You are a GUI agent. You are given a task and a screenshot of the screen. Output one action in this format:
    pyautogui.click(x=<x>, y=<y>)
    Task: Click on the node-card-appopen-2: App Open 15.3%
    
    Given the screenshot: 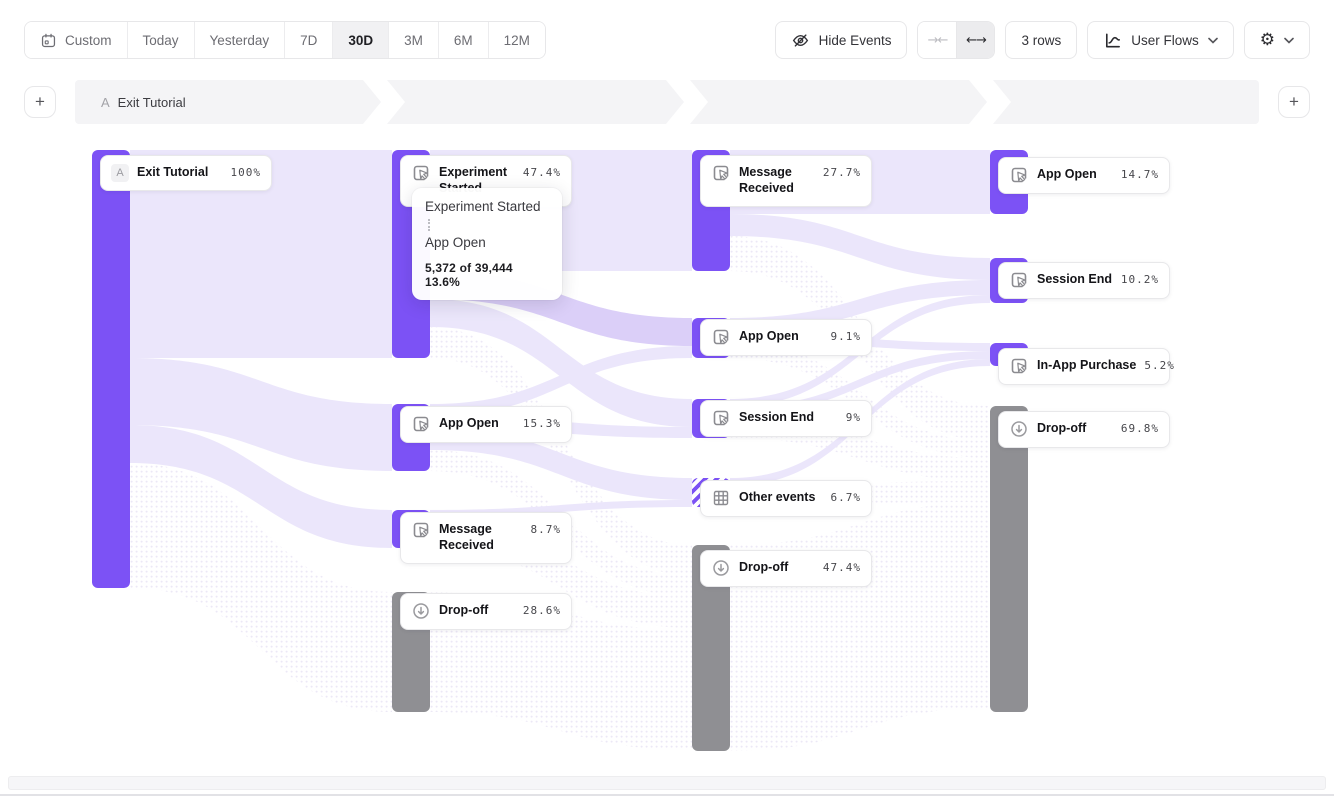 What is the action you would take?
    pyautogui.click(x=486, y=424)
    